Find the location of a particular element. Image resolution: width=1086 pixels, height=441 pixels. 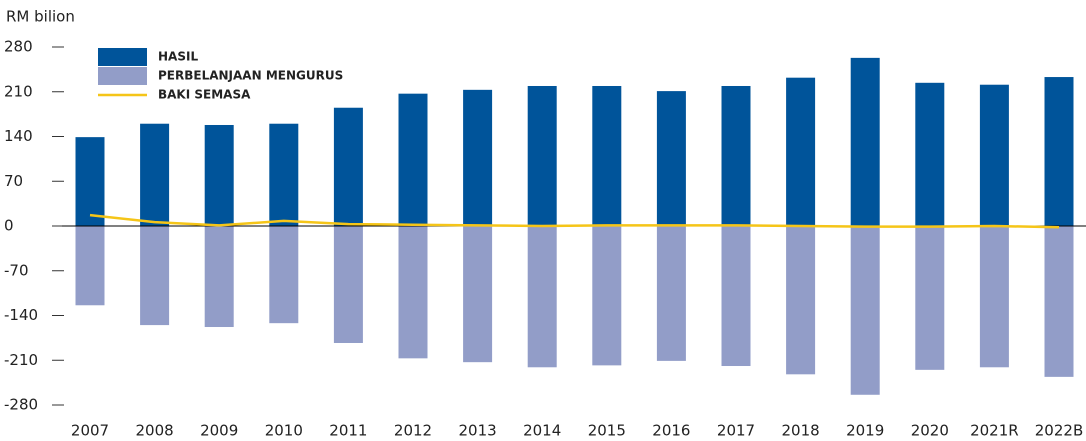

x-tick-label: 2015 is located at coordinates (607, 431).